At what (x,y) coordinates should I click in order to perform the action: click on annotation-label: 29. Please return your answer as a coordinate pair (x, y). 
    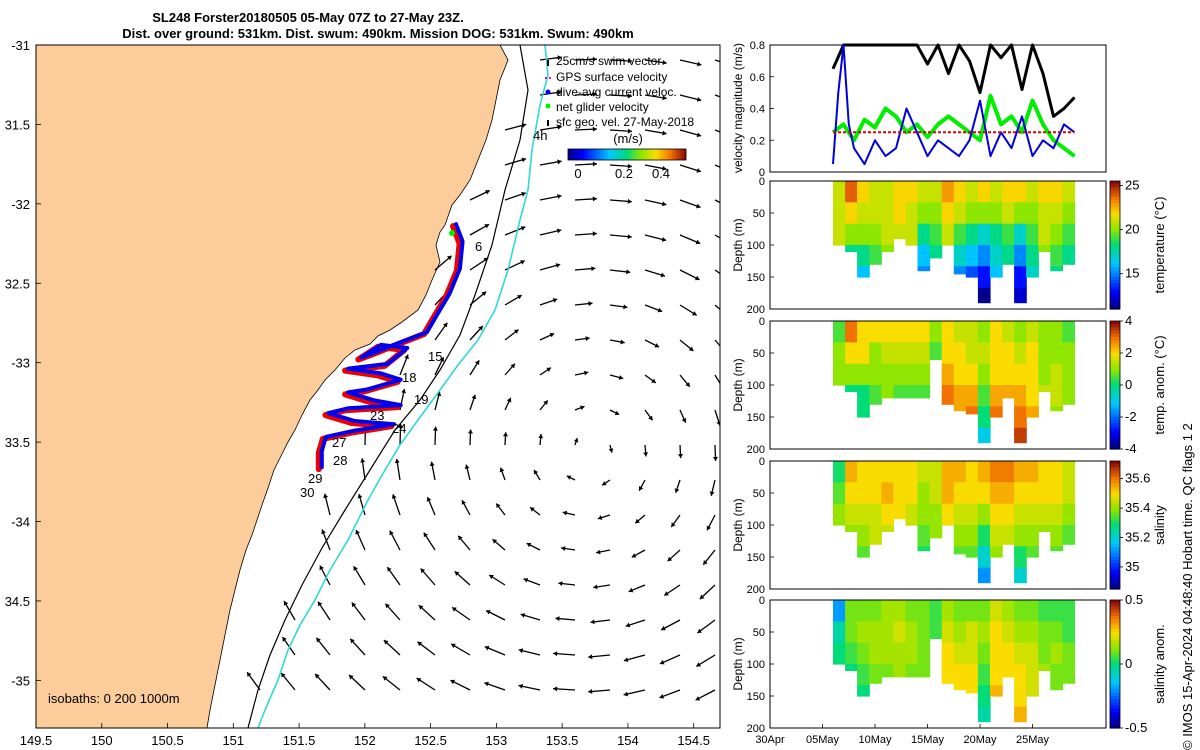
    Looking at the image, I should click on (315, 478).